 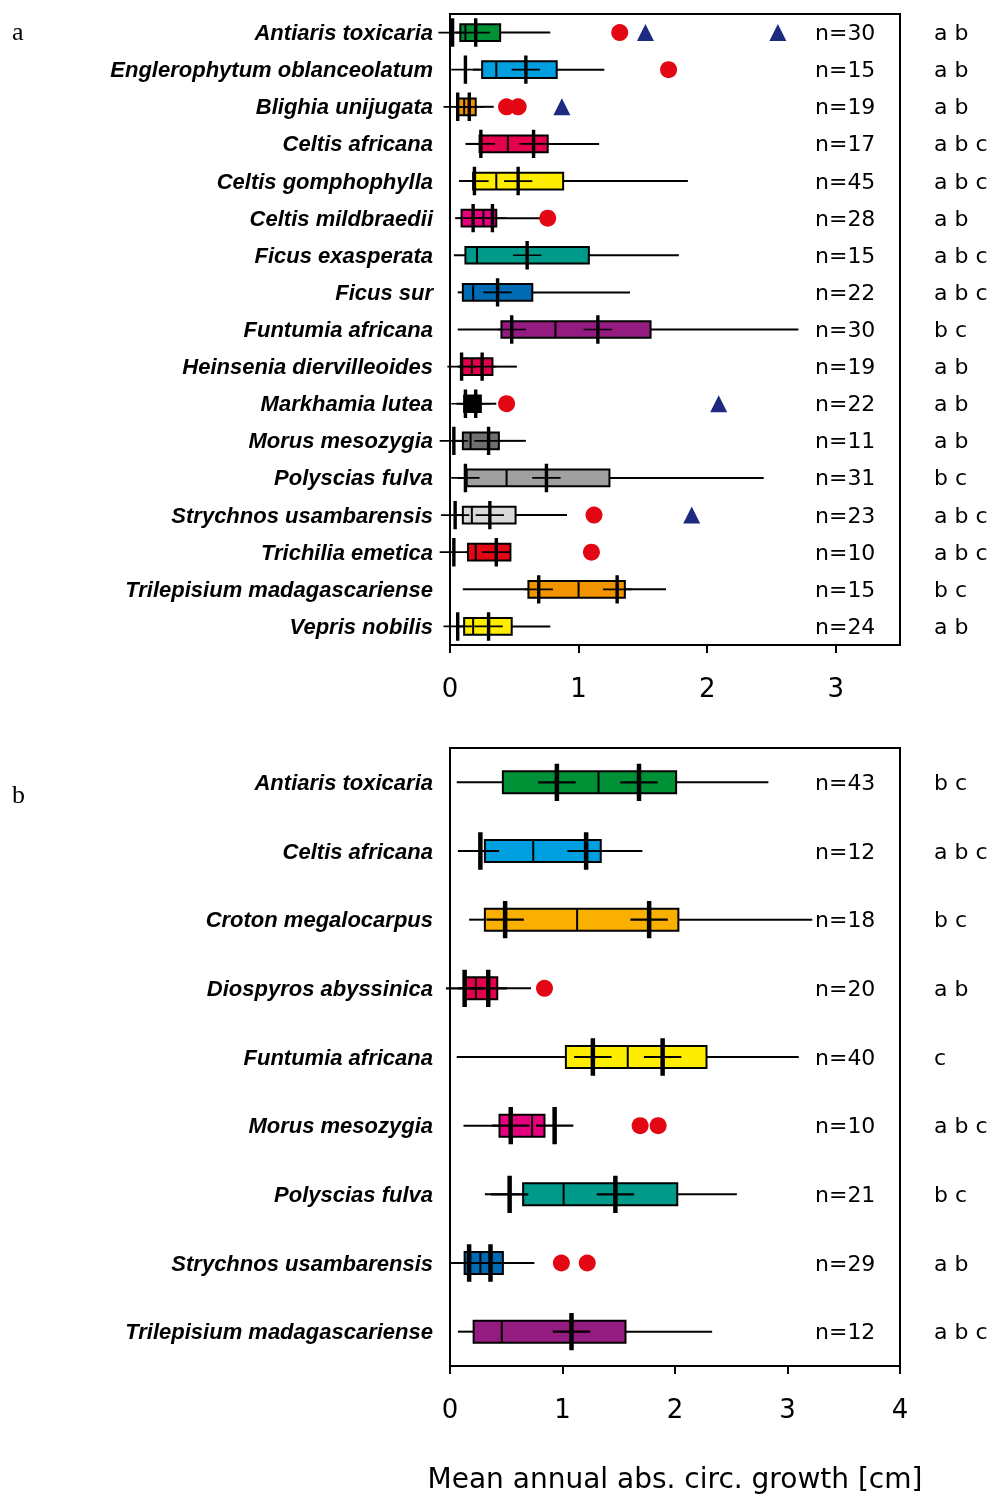 I want to click on annotation: n=20, so click(x=845, y=988).